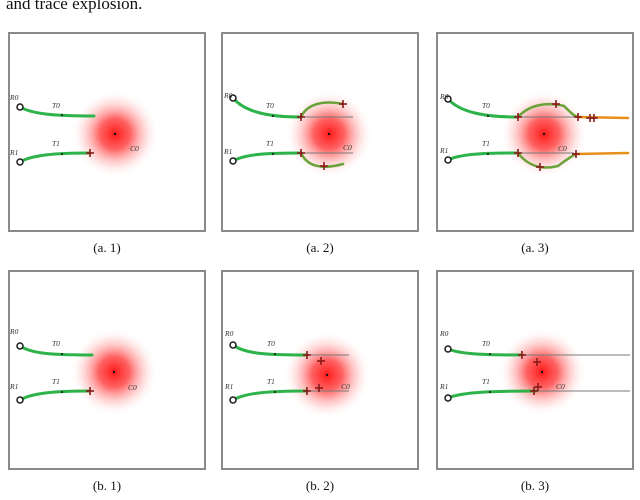 This screenshot has width=640, height=500. What do you see at coordinates (322, 110) in the screenshot?
I see `branch-top` at bounding box center [322, 110].